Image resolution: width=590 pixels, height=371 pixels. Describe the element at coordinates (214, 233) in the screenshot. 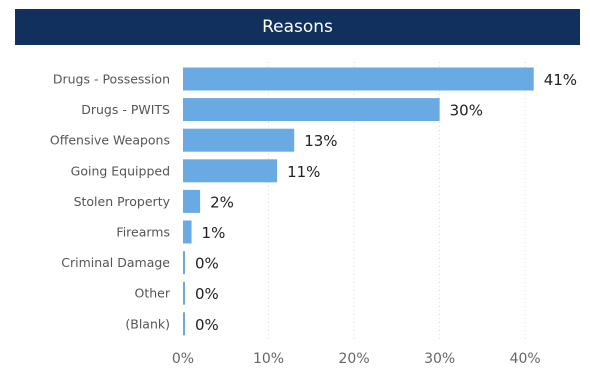

I see `data-label: 1%` at that location.